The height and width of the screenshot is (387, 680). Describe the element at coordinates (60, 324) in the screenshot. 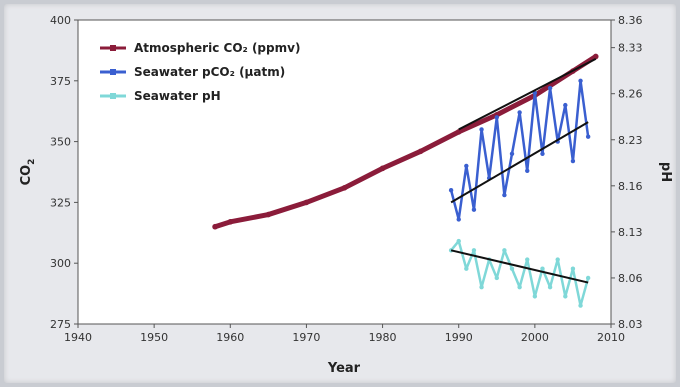

I see `y-left-tick-label: 275` at that location.